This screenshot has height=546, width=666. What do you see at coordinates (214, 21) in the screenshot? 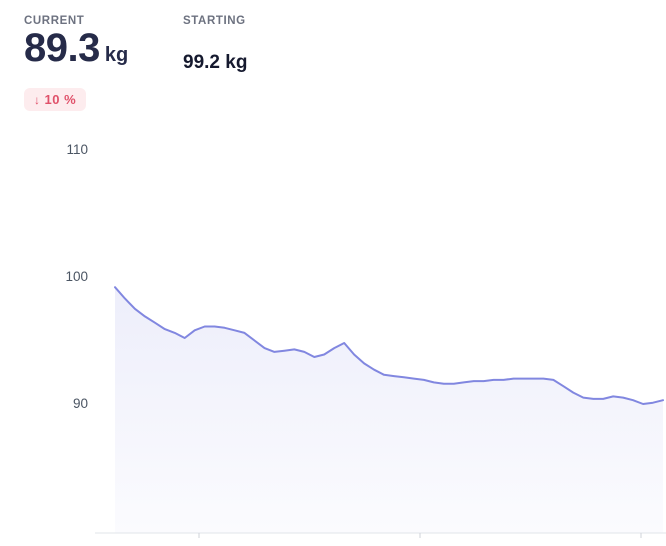
I see `starting-label: STARTING` at bounding box center [214, 21].